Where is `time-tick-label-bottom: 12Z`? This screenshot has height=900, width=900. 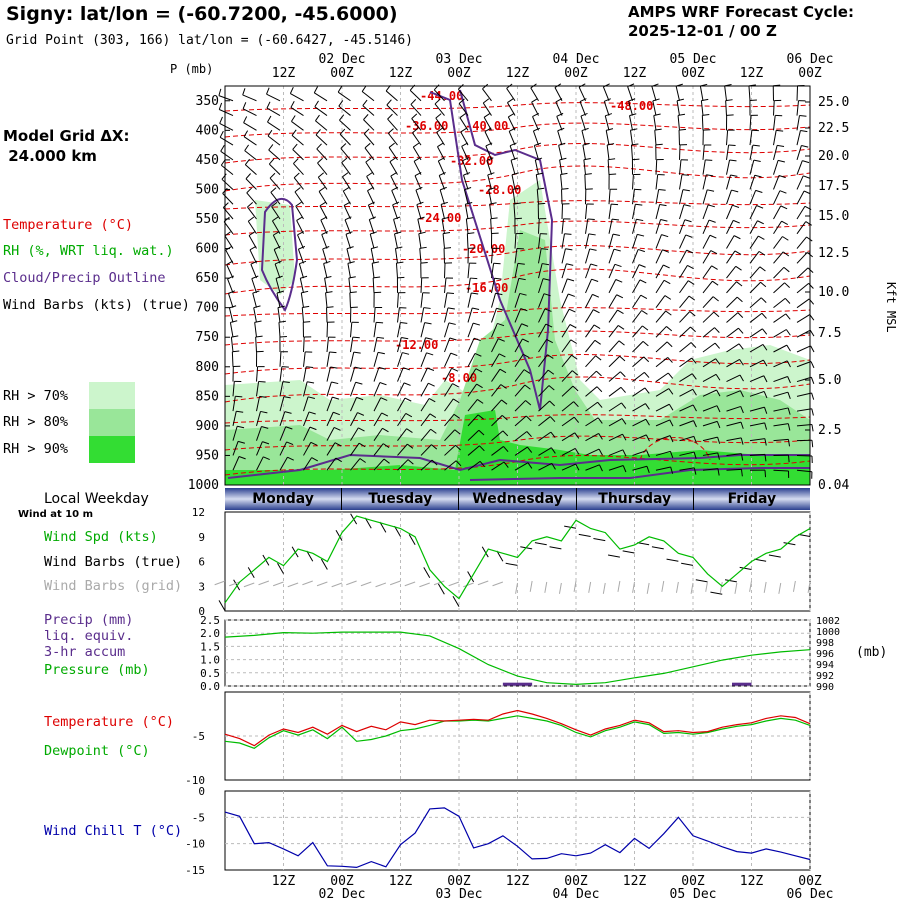
time-tick-label-bottom: 12Z is located at coordinates (635, 881).